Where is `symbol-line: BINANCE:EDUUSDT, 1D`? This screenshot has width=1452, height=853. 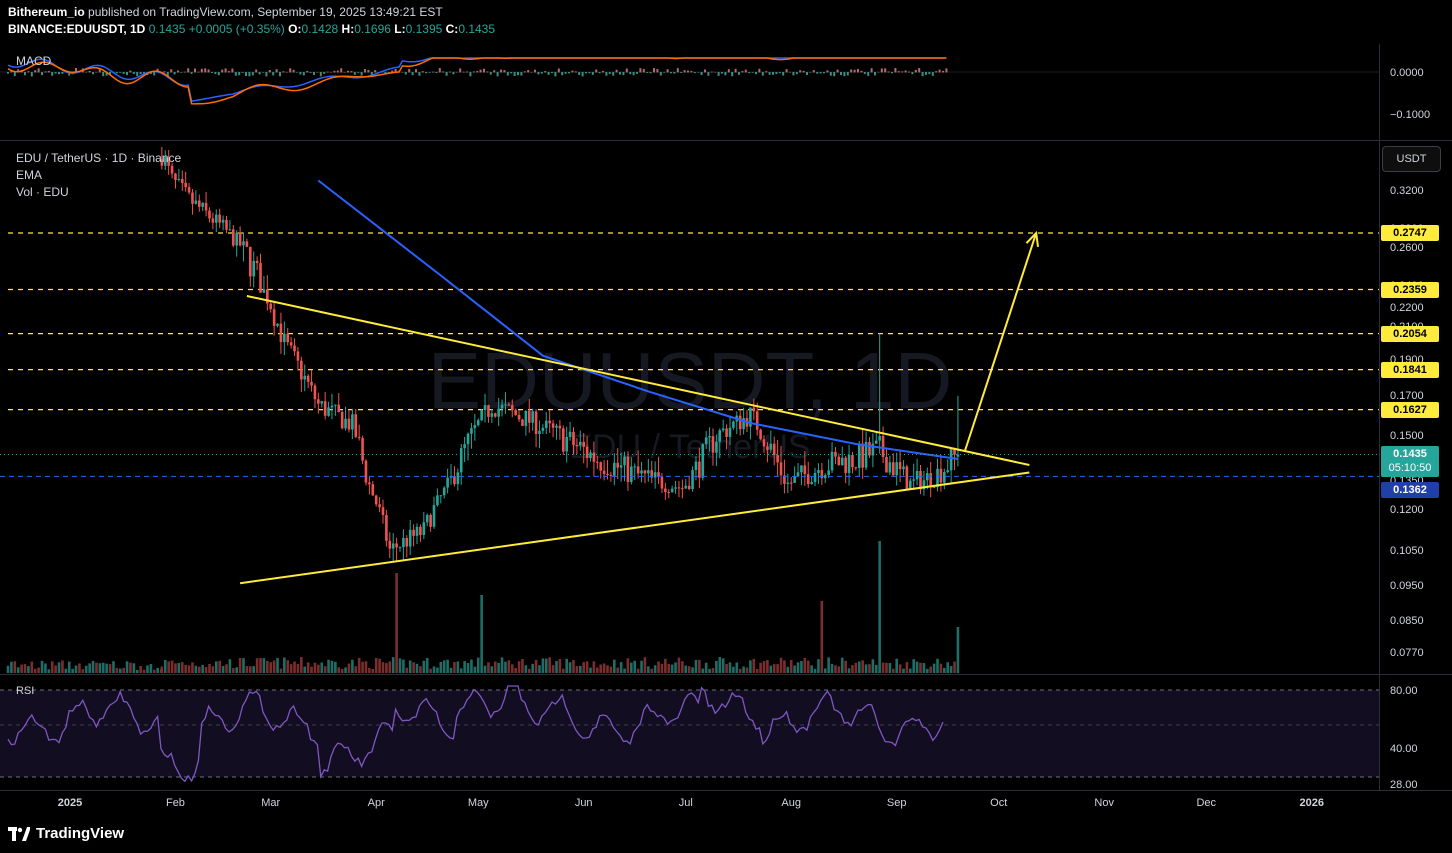 symbol-line: BINANCE:EDUUSDT, 1D is located at coordinates (77, 29).